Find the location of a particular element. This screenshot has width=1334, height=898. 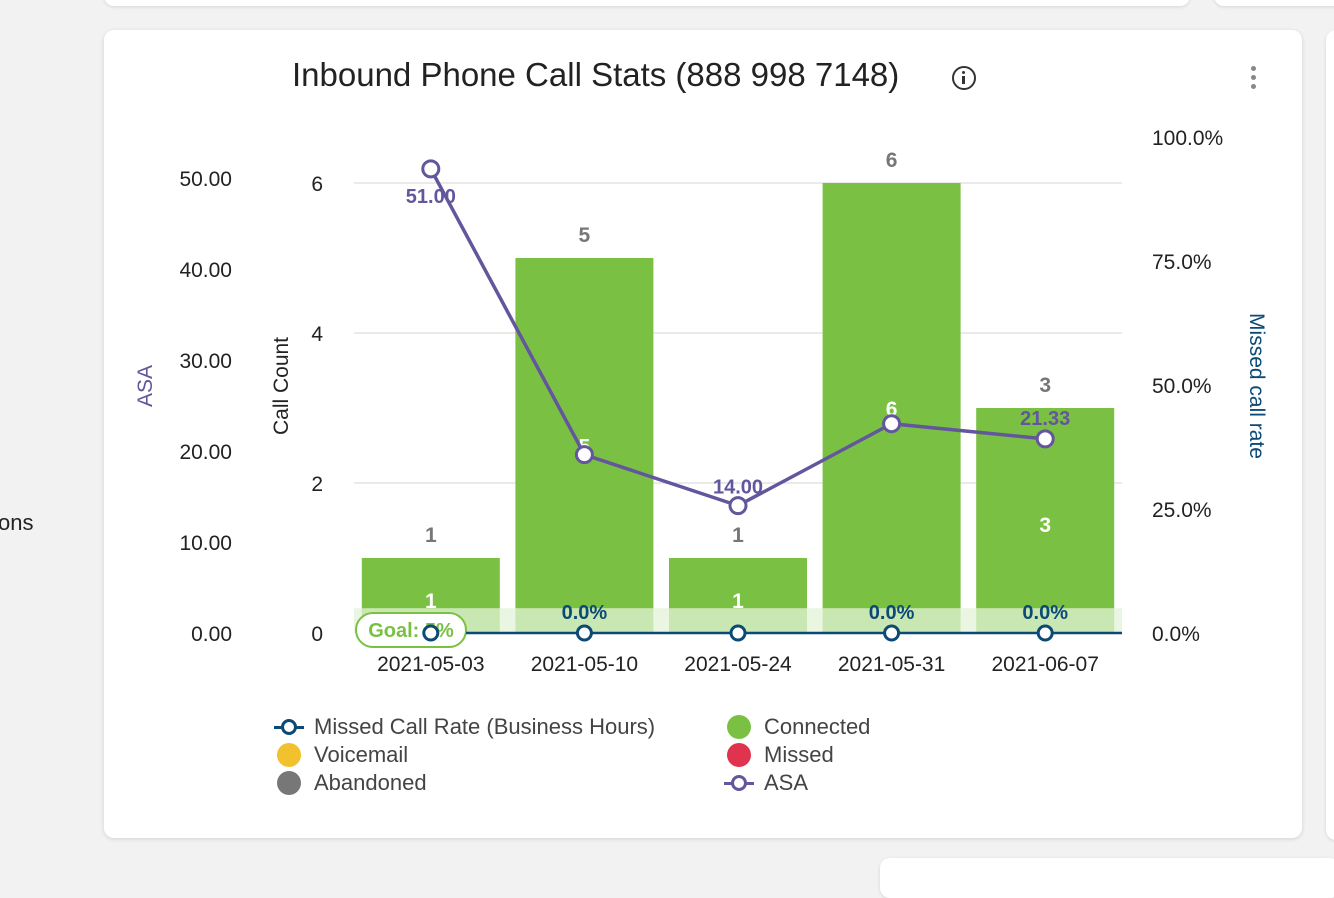

asa-tick-label: 10.00 is located at coordinates (205, 543).